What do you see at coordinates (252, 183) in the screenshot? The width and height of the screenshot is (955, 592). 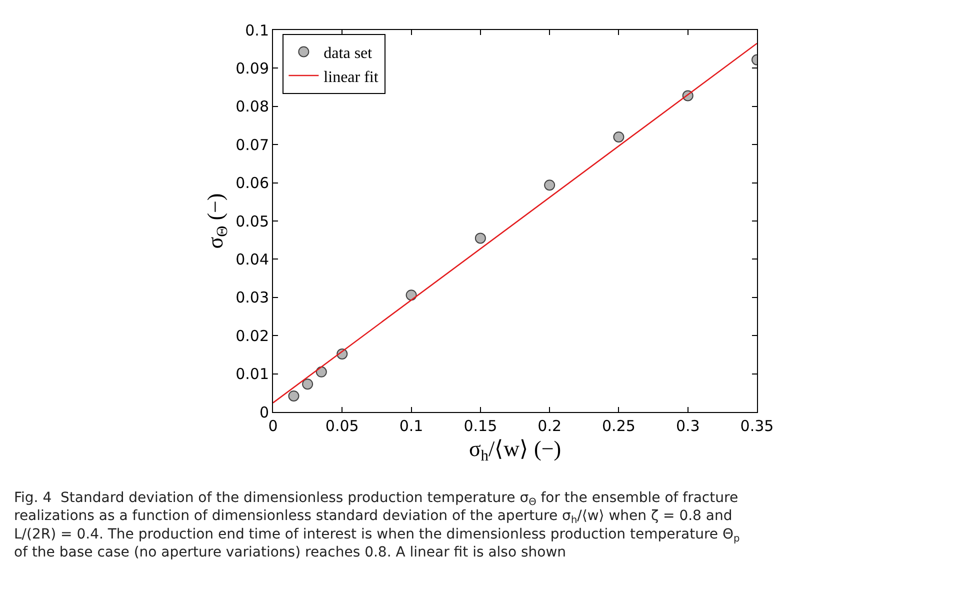 I see `y-tick-label: 0.06` at bounding box center [252, 183].